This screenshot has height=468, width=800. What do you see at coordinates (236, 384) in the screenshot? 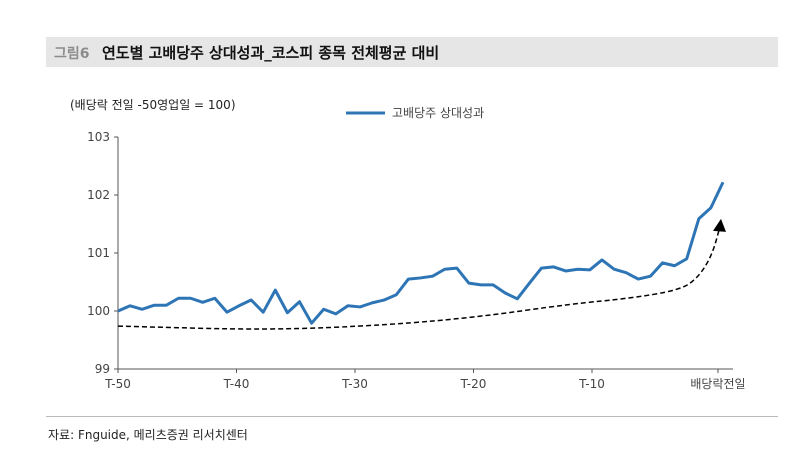
I see `x-tick-label: T-40` at bounding box center [236, 384].